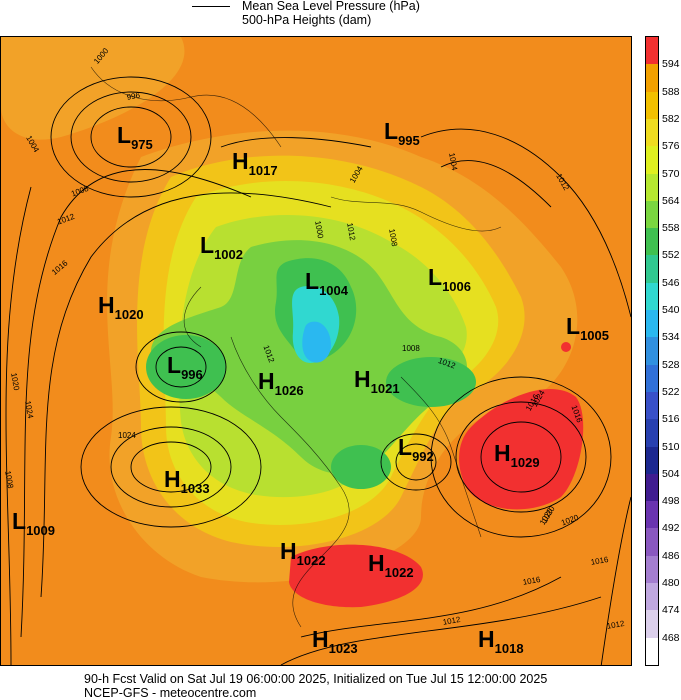 The image size is (681, 700). I want to click on height-band-552-south, so click(361, 467).